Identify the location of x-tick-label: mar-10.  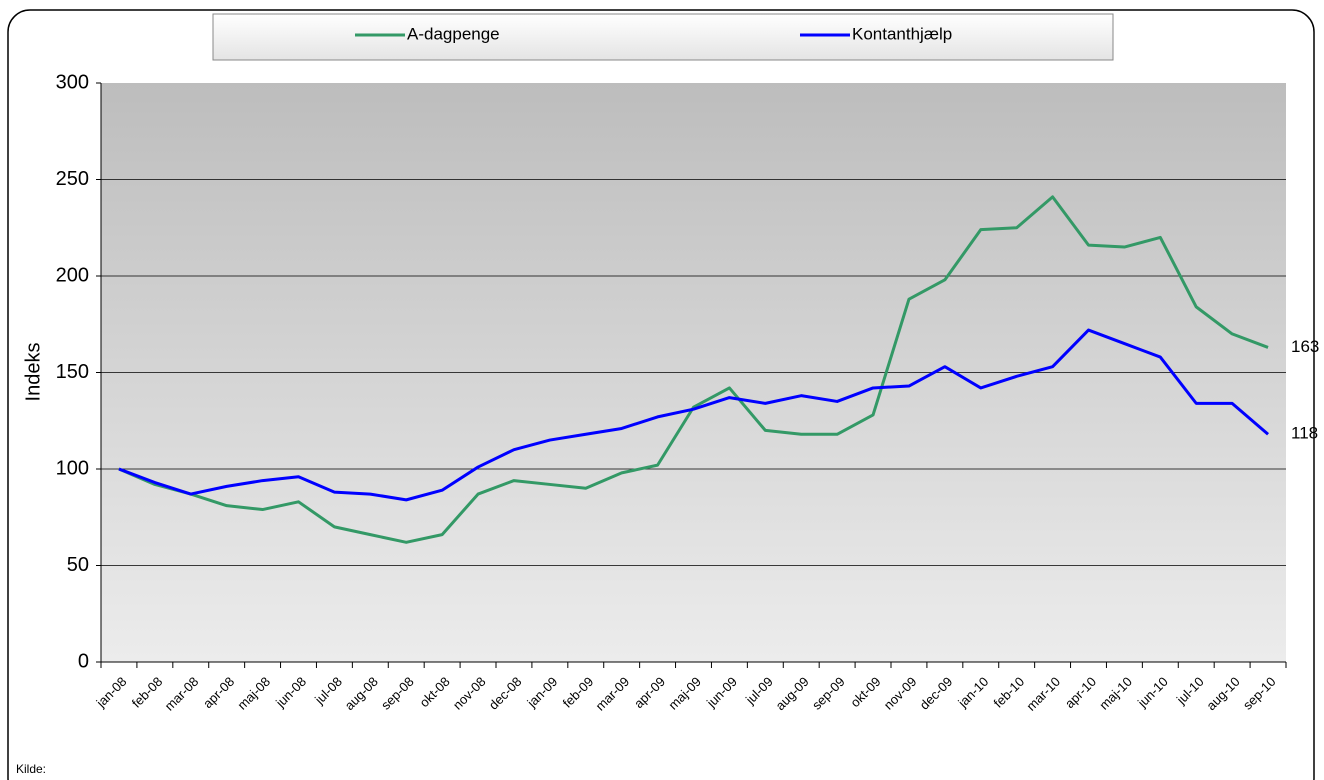
(1043, 694).